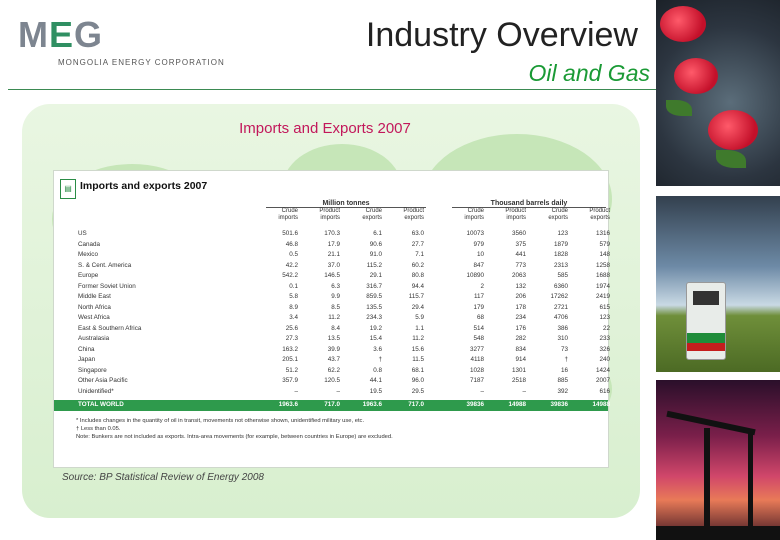  I want to click on table-row: Mexico 0.5 21.1 91.0 7.1 10 441 1828 148, so click(332, 255).